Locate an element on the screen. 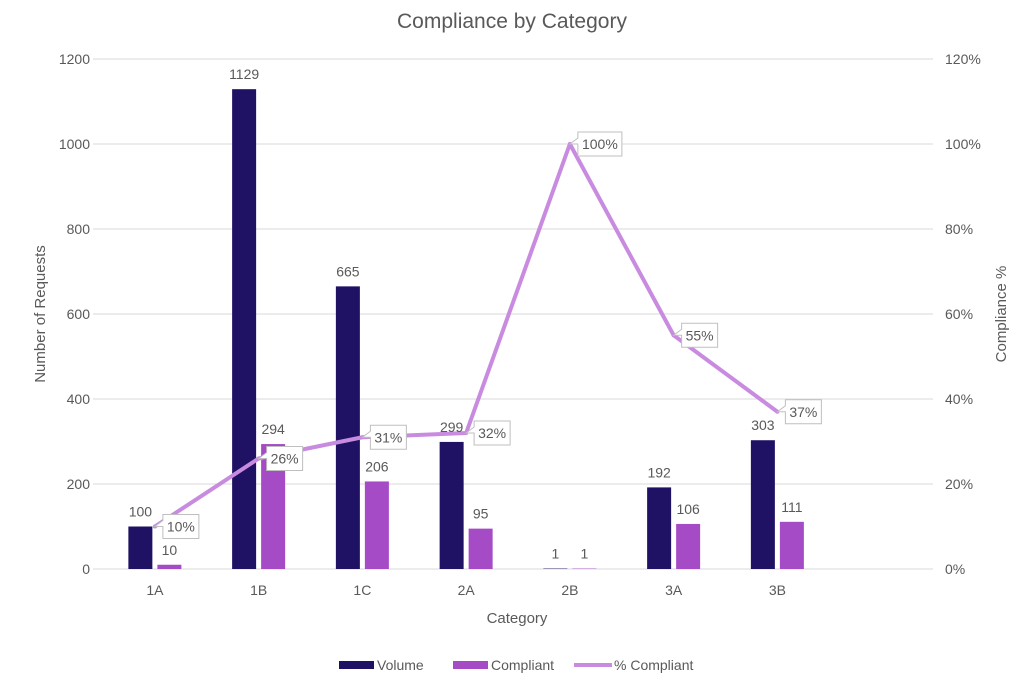 The image size is (1024, 694). y-tick-label: 400 is located at coordinates (79, 399).